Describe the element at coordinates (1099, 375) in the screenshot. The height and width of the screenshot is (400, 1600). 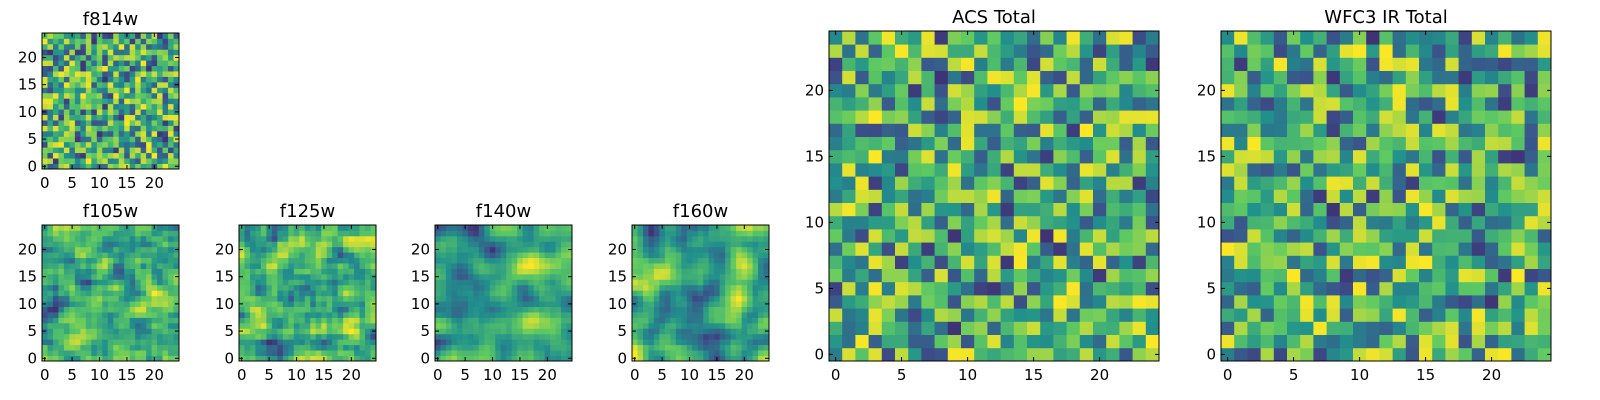
I see `x-tick-label: 20` at that location.